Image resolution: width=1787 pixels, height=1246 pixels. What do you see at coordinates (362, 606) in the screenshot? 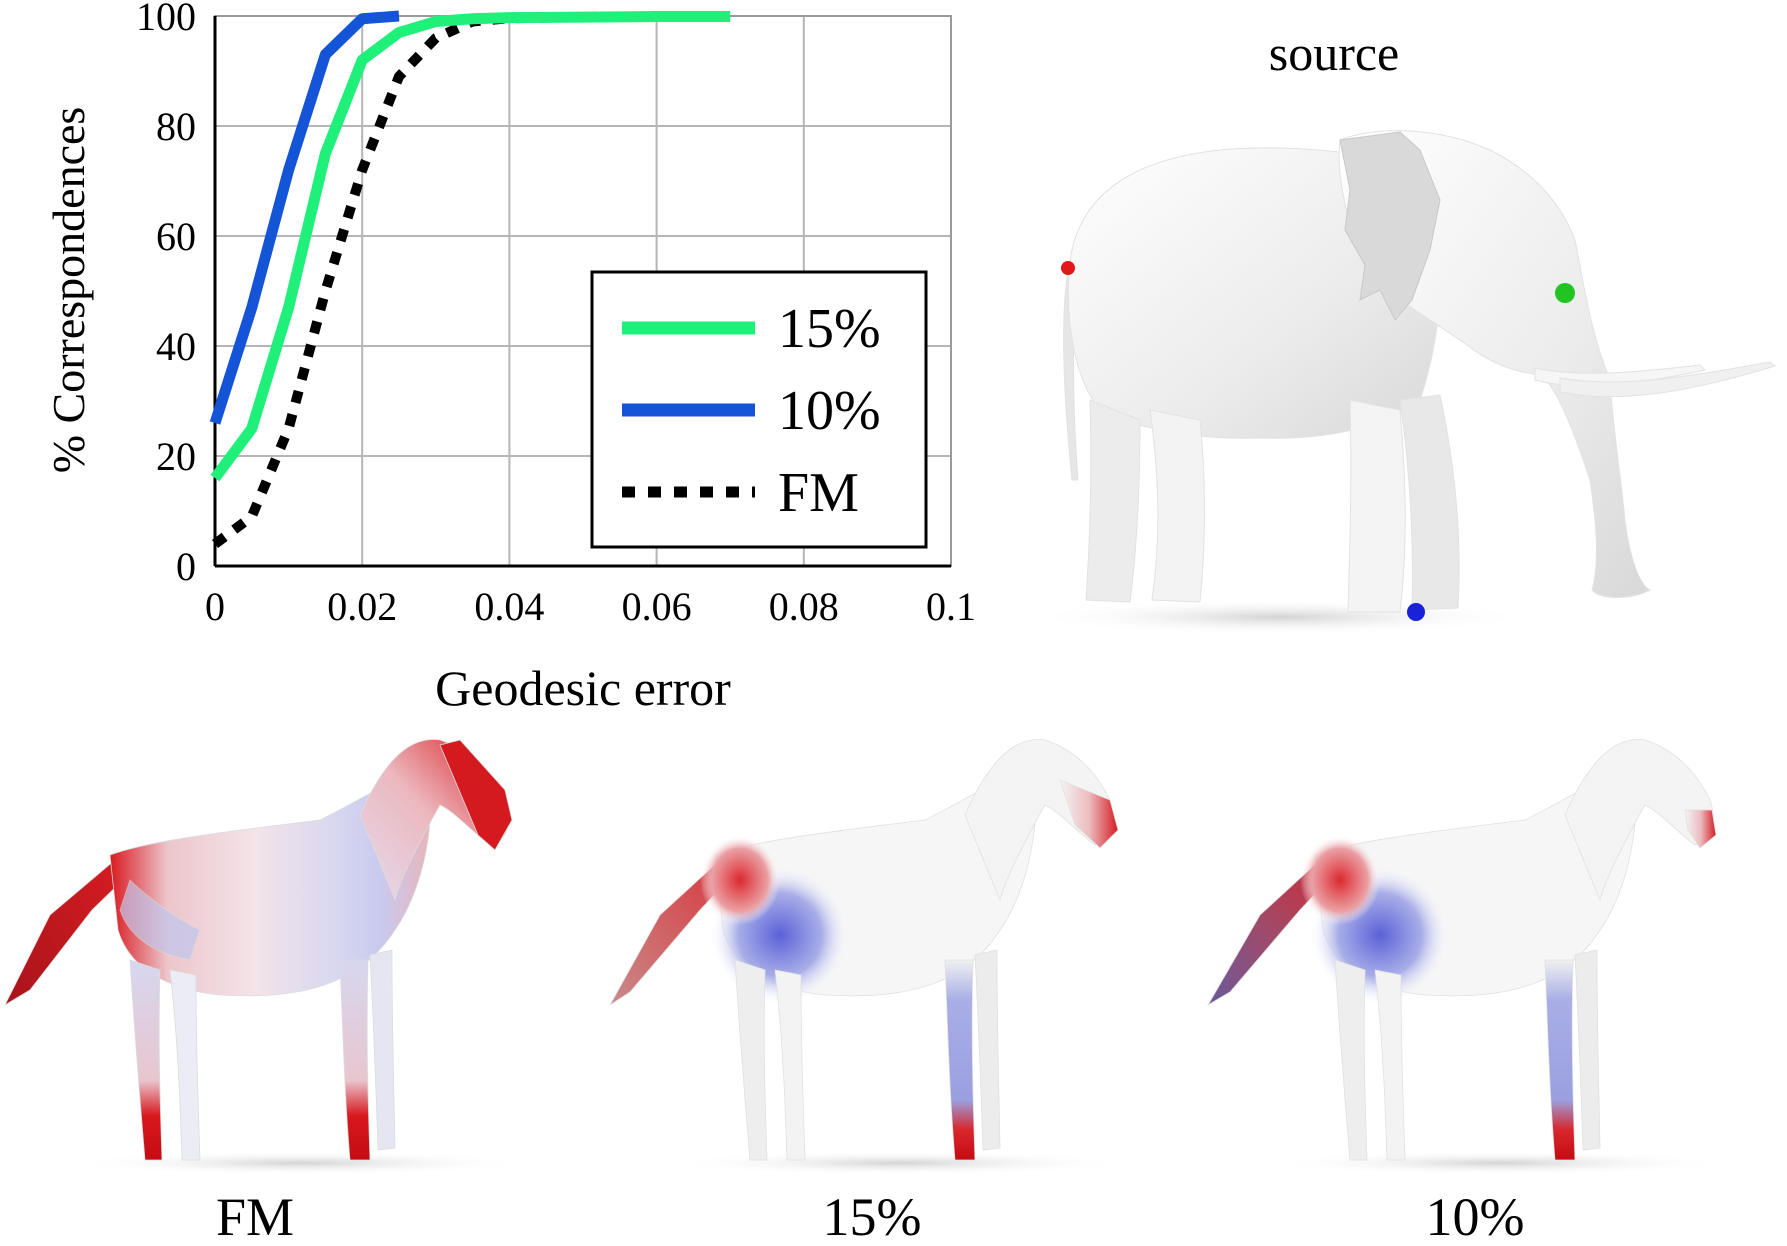
I see `x-tick-label: 0.02` at bounding box center [362, 606].